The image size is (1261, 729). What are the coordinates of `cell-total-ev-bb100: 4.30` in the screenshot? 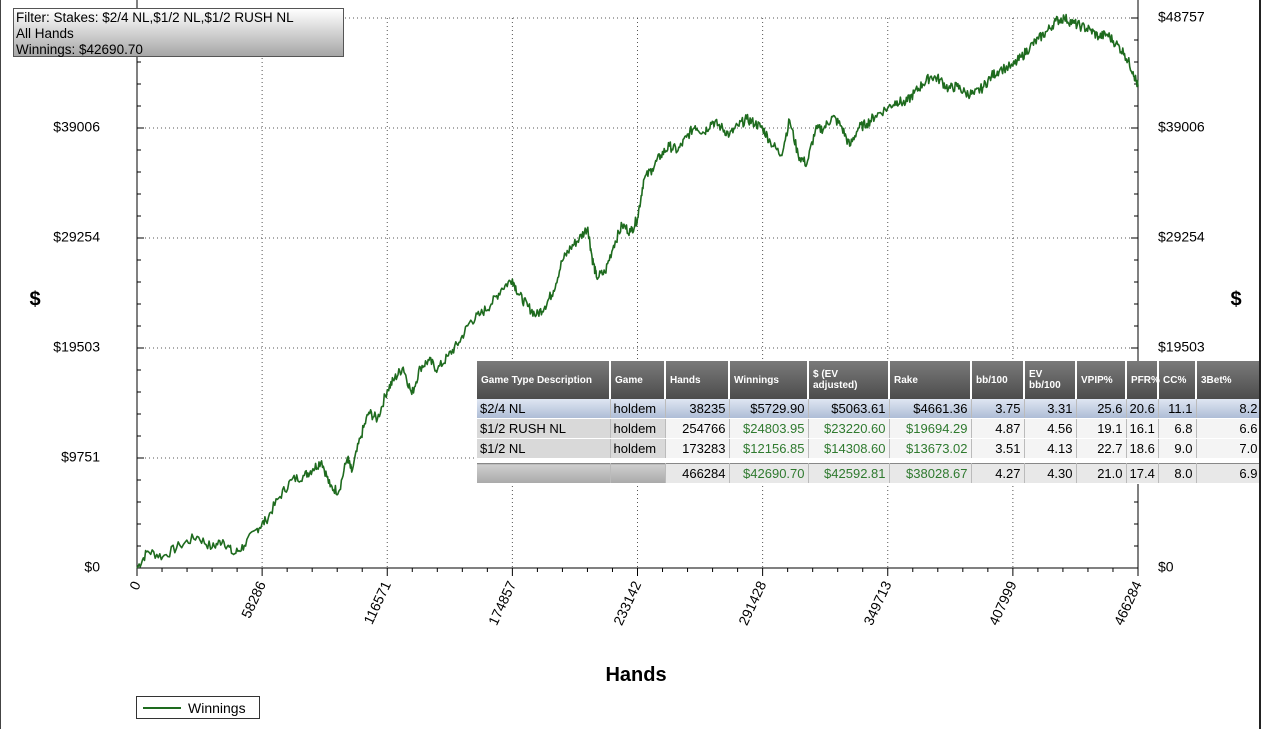 It's located at (1050, 473).